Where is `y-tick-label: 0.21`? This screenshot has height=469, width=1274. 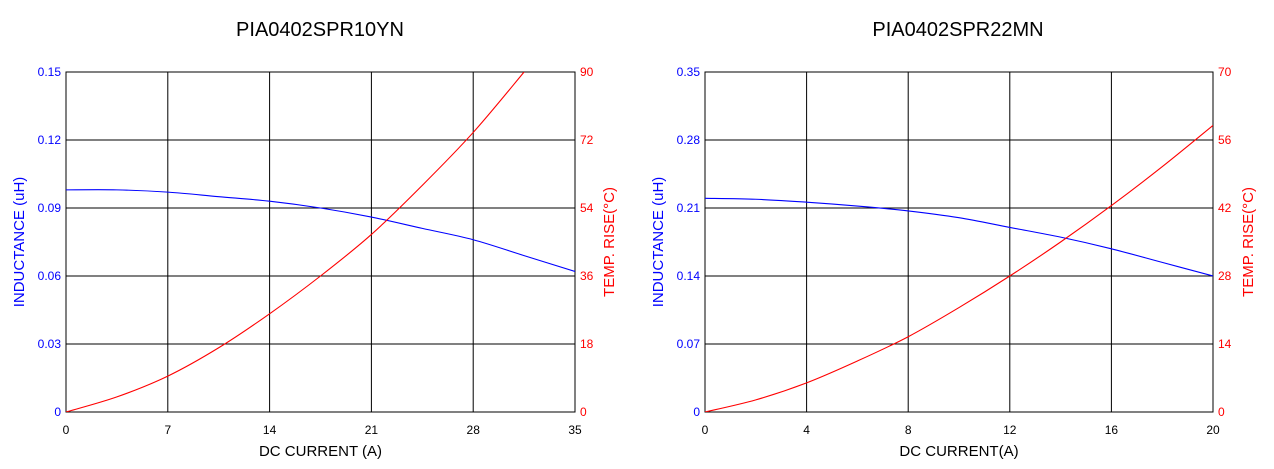
y-tick-label: 0.21 is located at coordinates (689, 208).